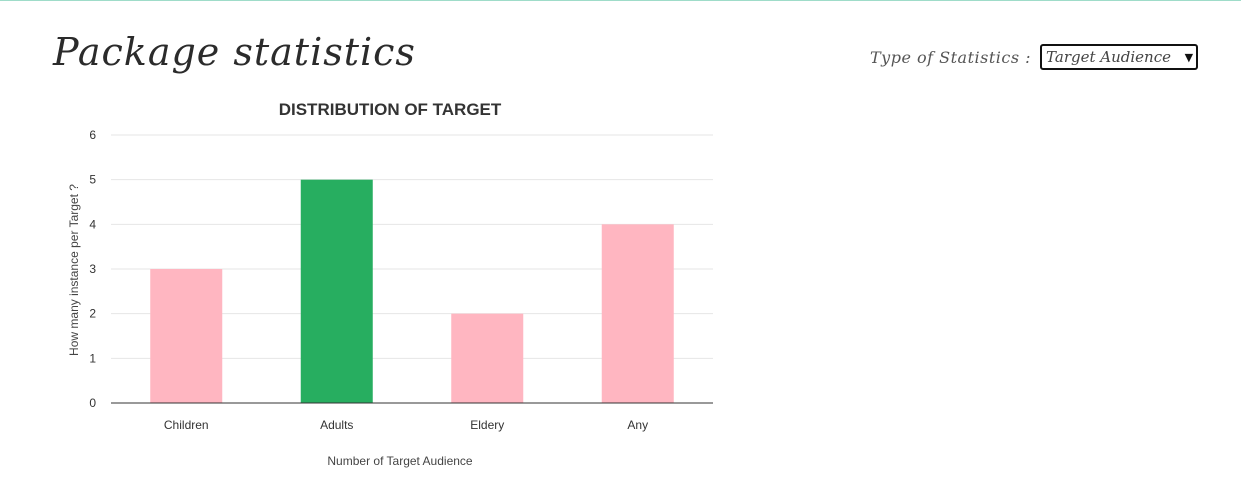 This screenshot has width=1241, height=480. What do you see at coordinates (92, 358) in the screenshot?
I see `y-tick-label-1: 1` at bounding box center [92, 358].